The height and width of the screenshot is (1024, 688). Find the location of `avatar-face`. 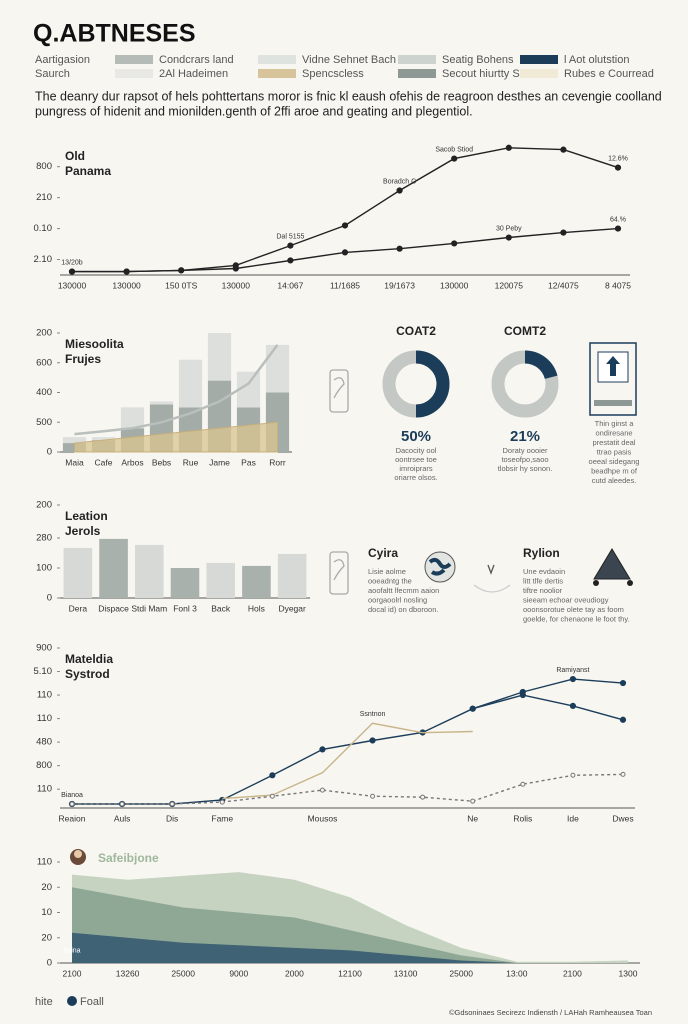

avatar-face is located at coordinates (78, 854).